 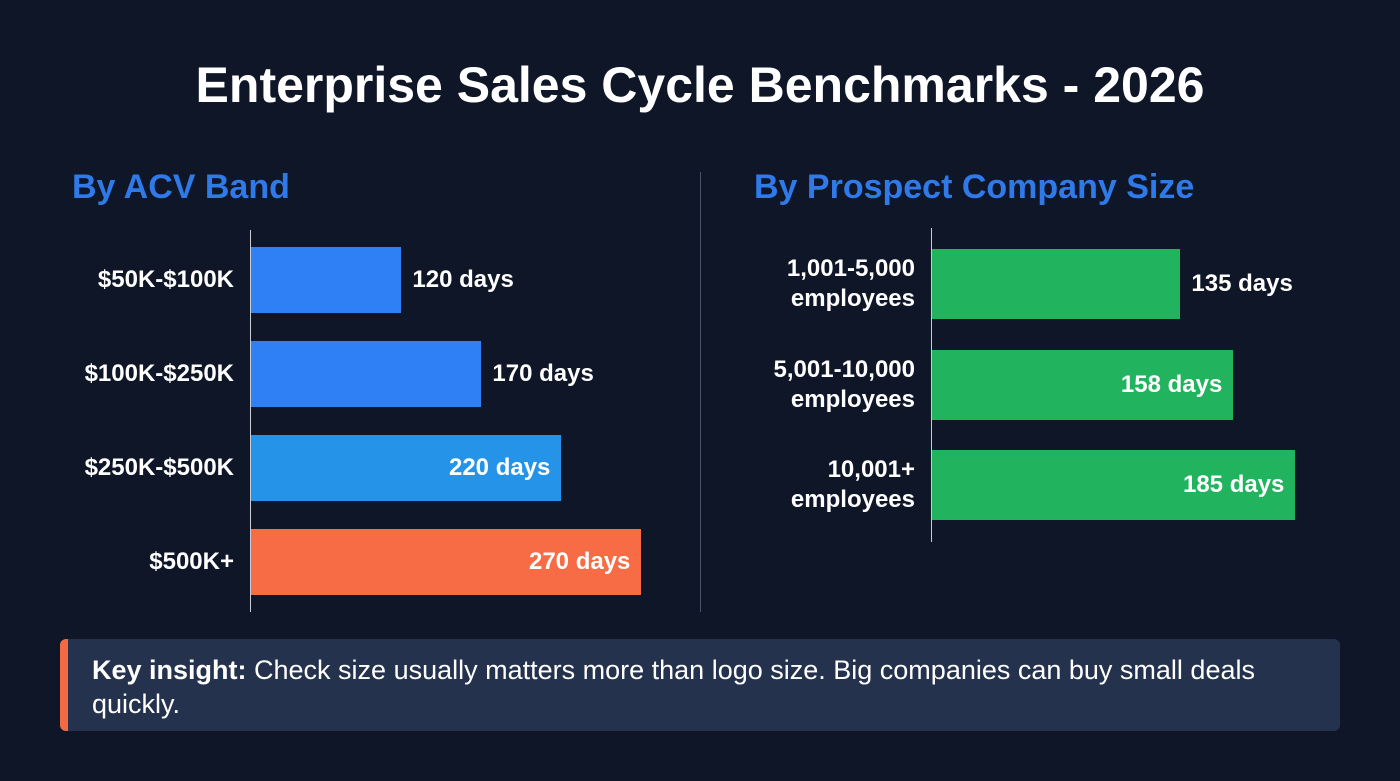 What do you see at coordinates (169, 670) in the screenshot?
I see `insight-label: Key insight:` at bounding box center [169, 670].